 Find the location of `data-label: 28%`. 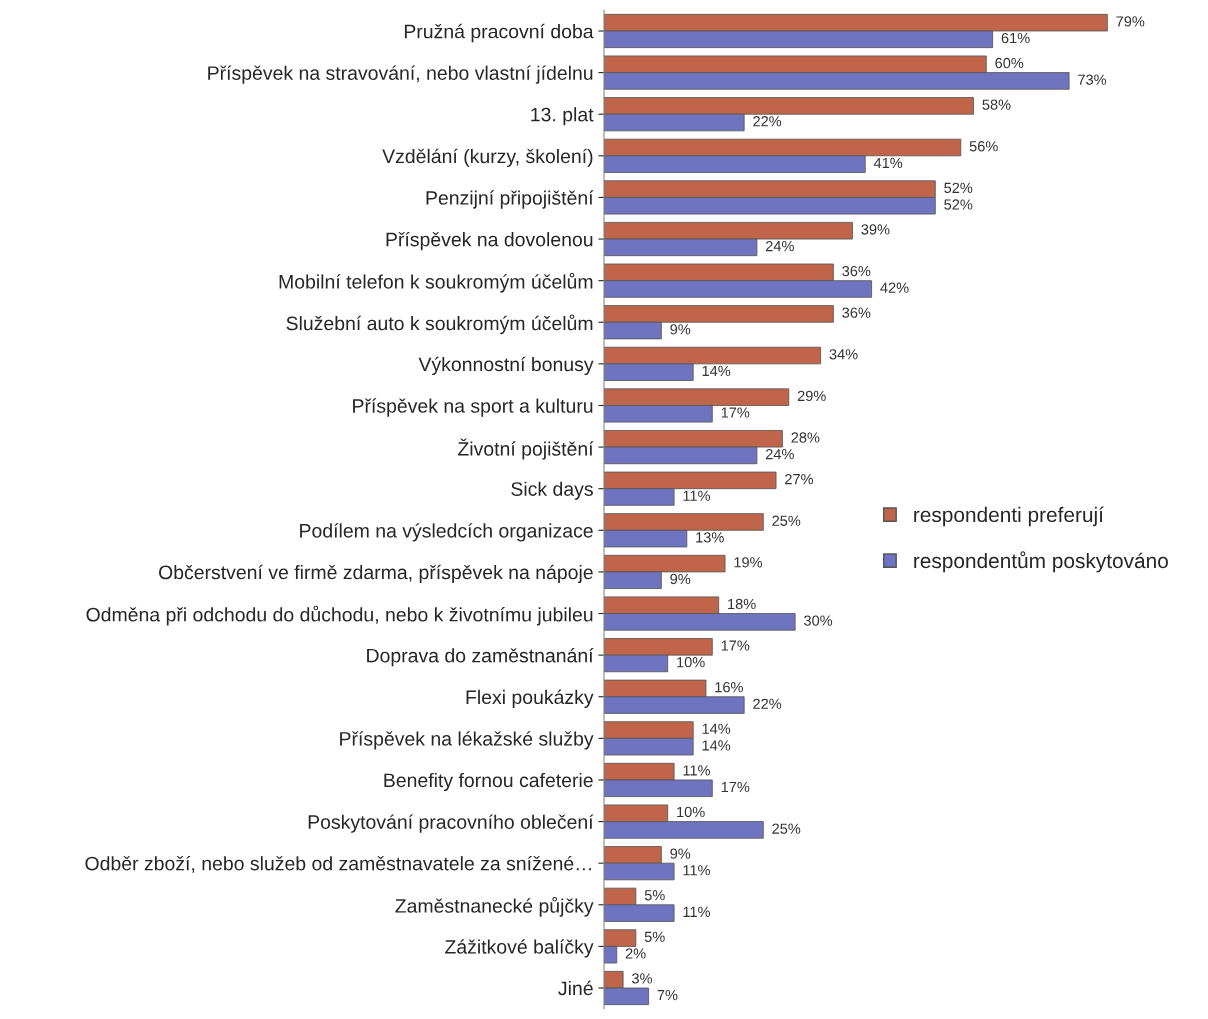

data-label: 28% is located at coordinates (805, 437).